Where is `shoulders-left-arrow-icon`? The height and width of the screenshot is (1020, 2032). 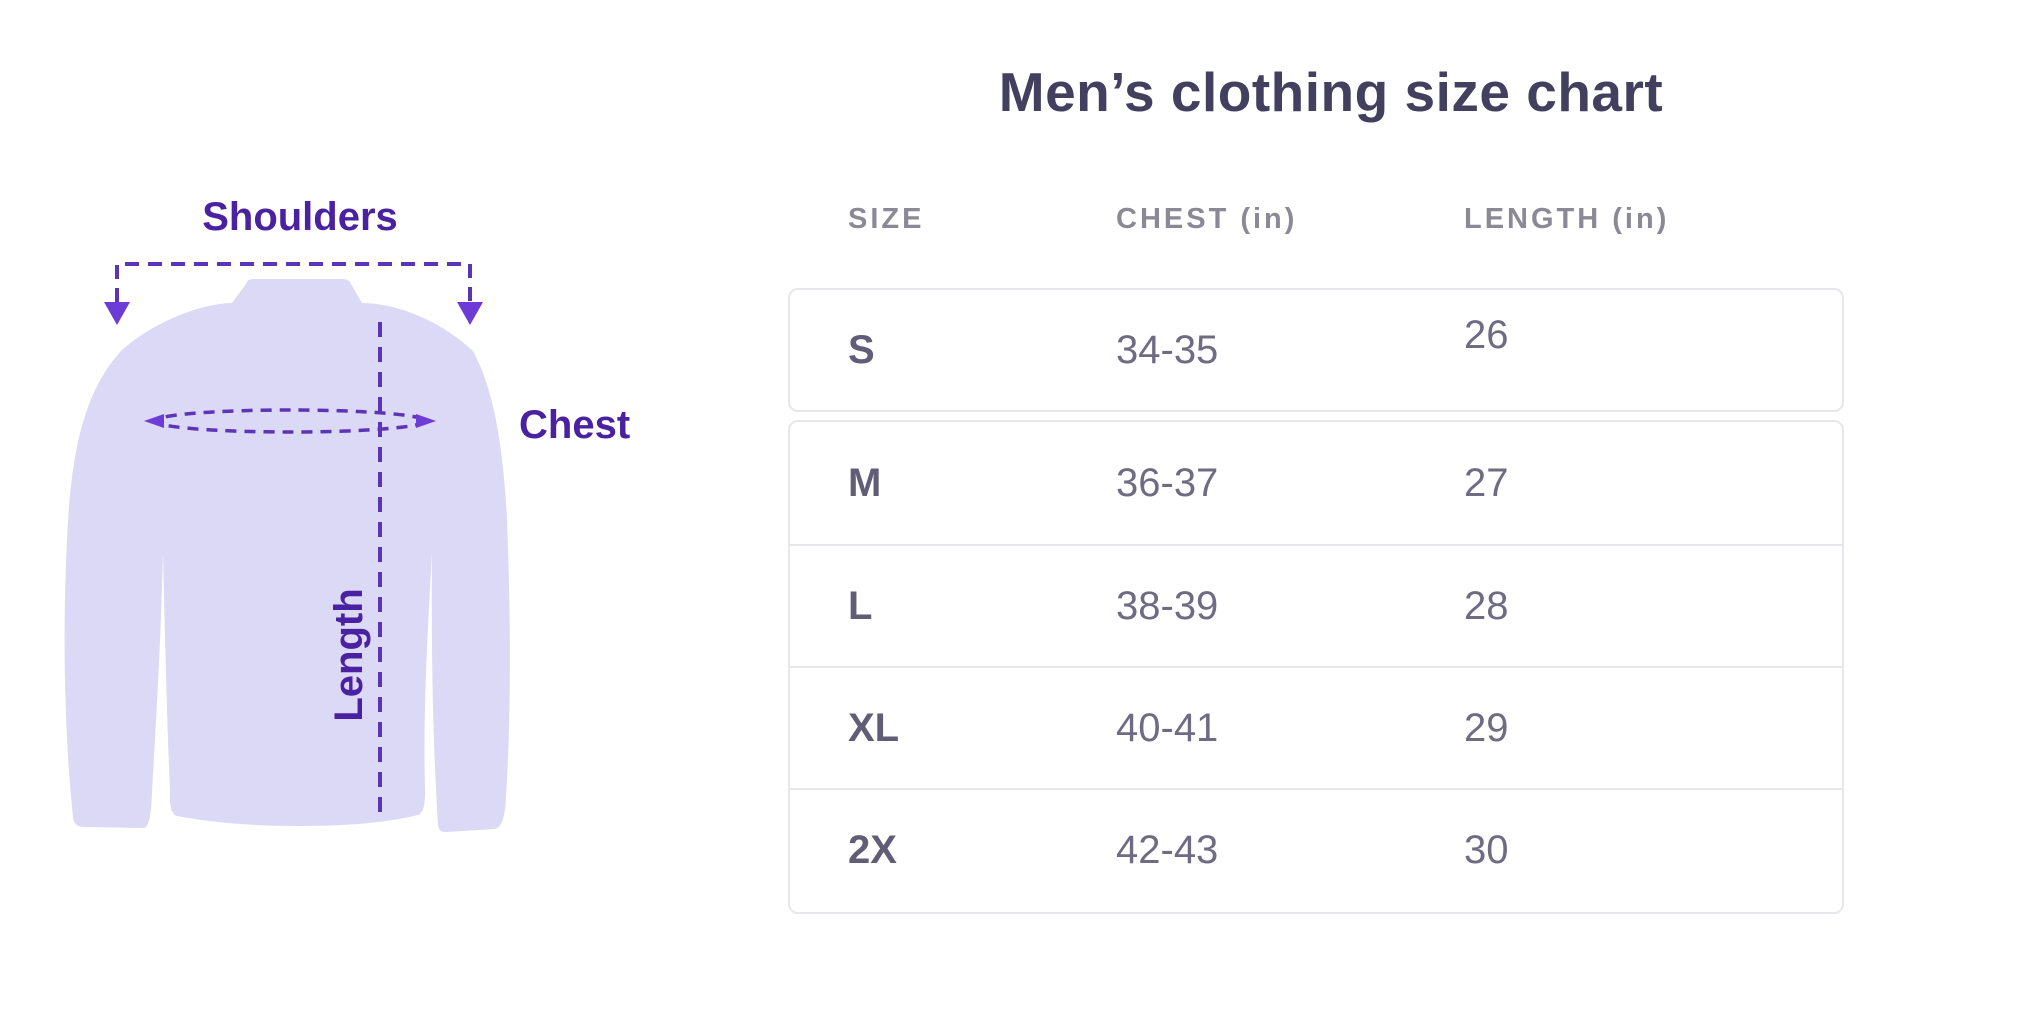 shoulders-left-arrow-icon is located at coordinates (117, 313).